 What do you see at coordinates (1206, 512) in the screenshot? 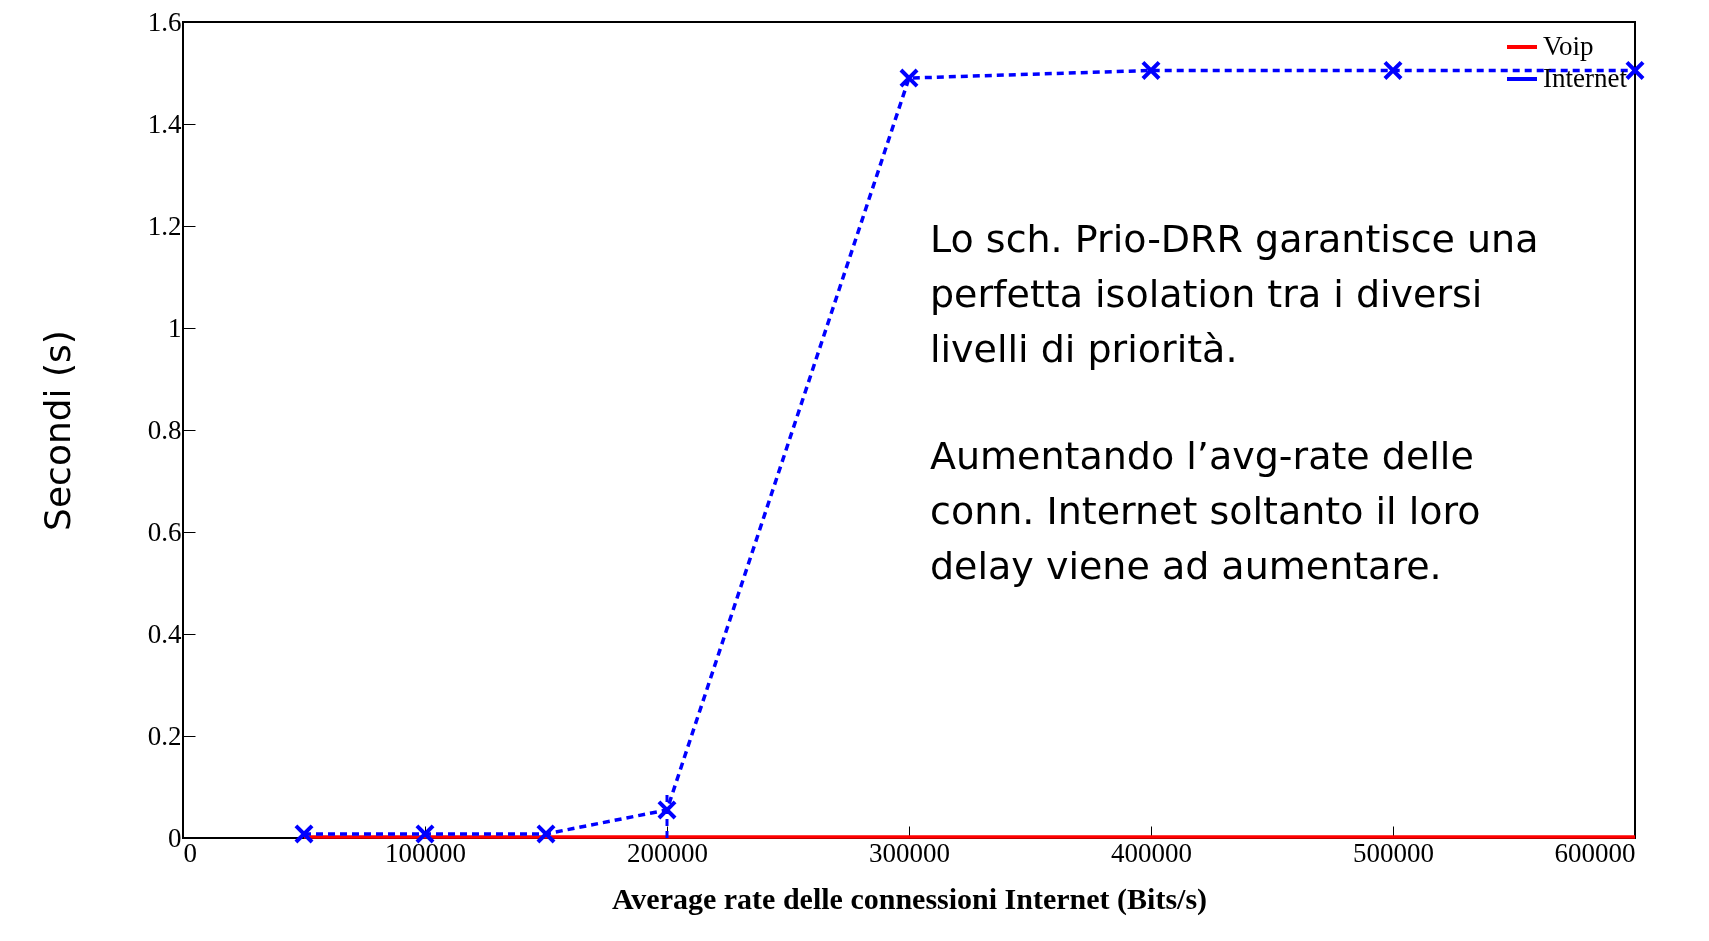
I see `annotation: Aumentando l’avg-rate delle conn. Internet soltanto il loro delay viene ad aumentare.` at bounding box center [1206, 512].